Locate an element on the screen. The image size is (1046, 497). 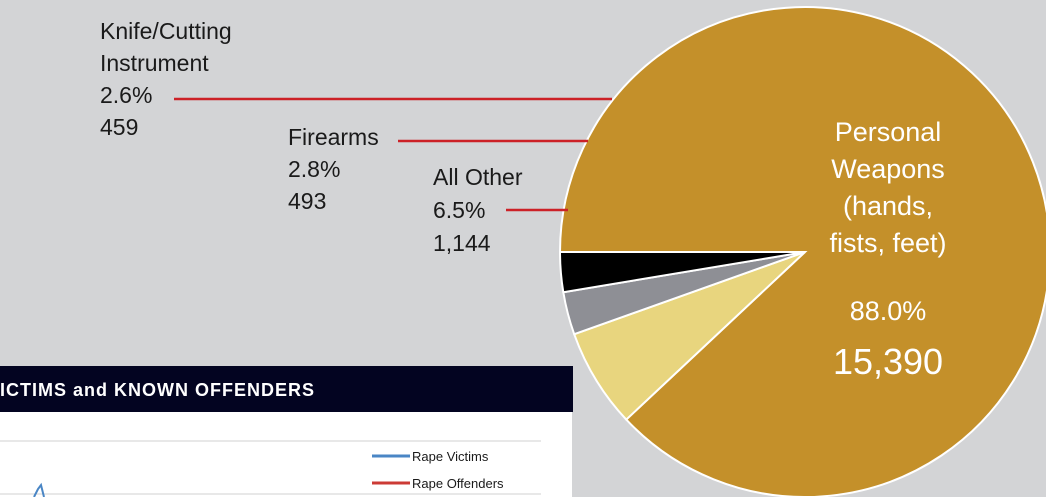
line-chart-title: ICTIMS and KNOWN OFFENDERS is located at coordinates (157, 390).